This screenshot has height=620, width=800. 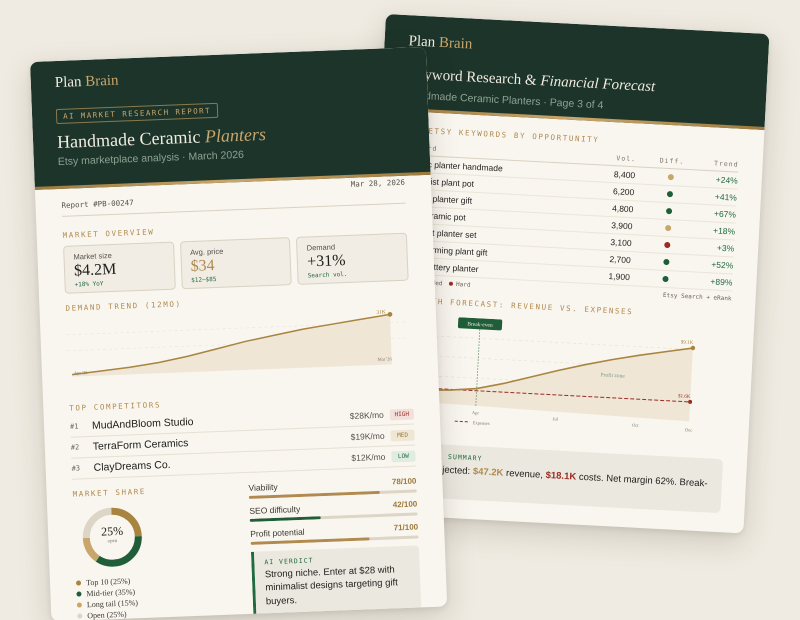 What do you see at coordinates (97, 204) in the screenshot?
I see `report-id: Report #PB-00247` at bounding box center [97, 204].